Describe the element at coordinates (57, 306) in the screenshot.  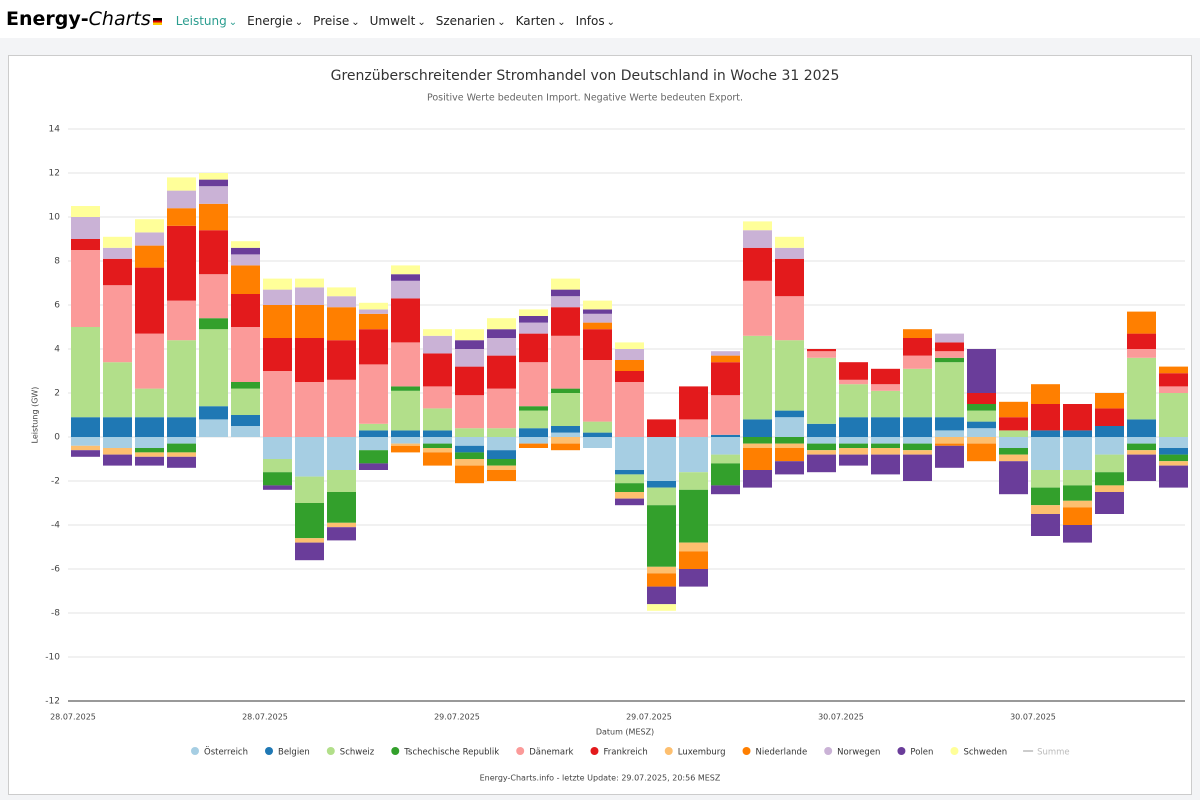
I see `y-tick-label: 6` at that location.